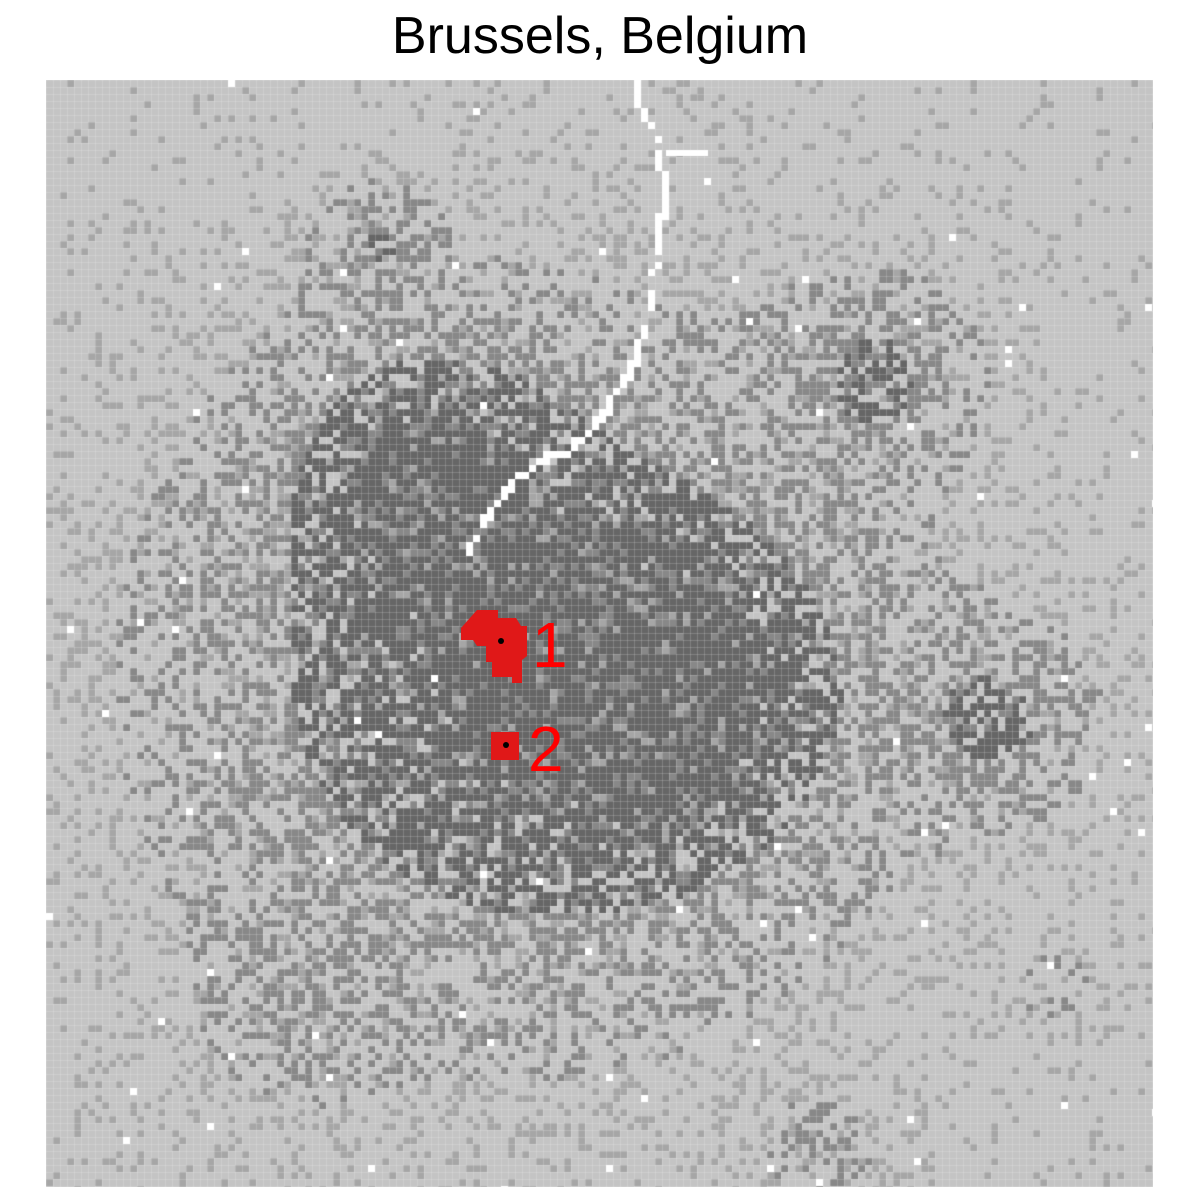 The width and height of the screenshot is (1200, 1200). Describe the element at coordinates (550, 645) in the screenshot. I see `cluster-1-label: 1` at that location.